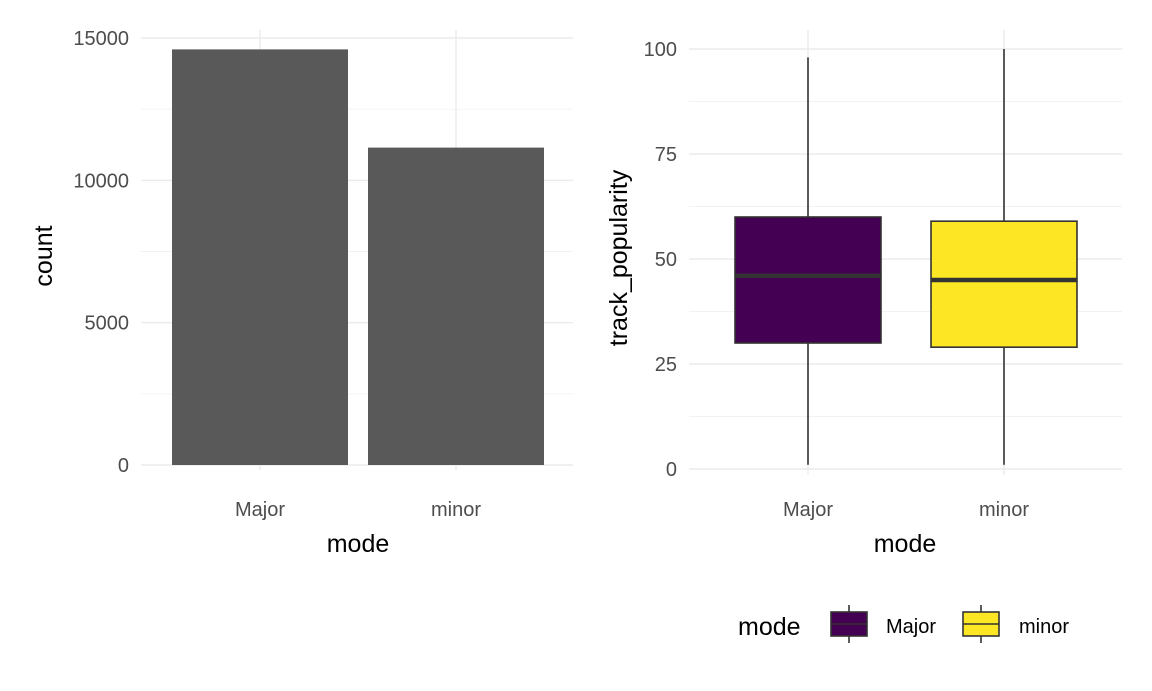 The height and width of the screenshot is (691, 1152). I want to click on bar-major, so click(260, 257).